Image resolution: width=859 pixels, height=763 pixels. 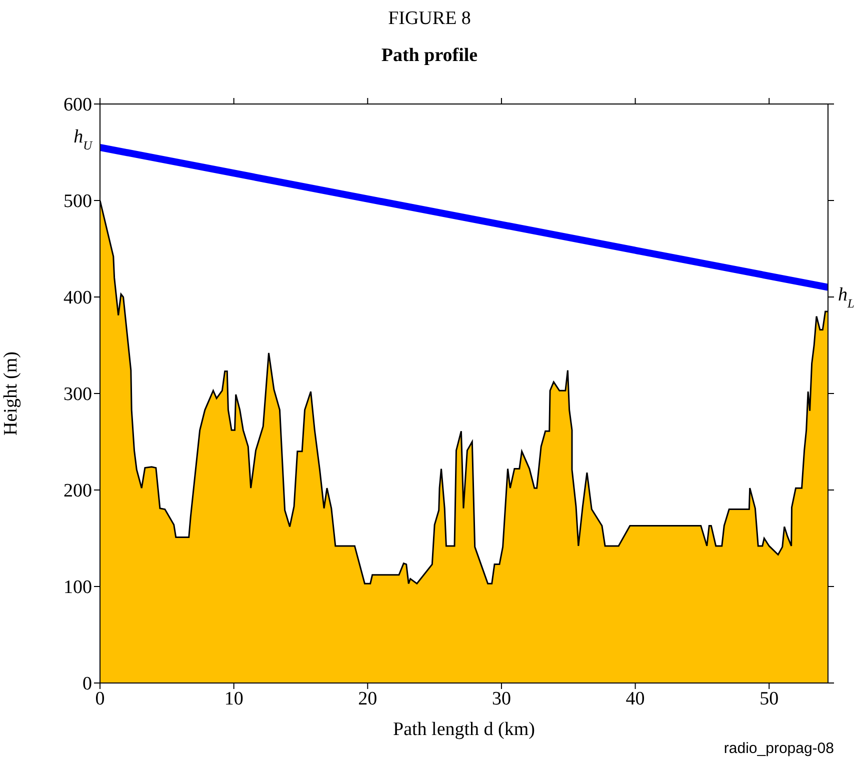 What do you see at coordinates (84, 139) in the screenshot?
I see `annotation: h$_{U}$` at bounding box center [84, 139].